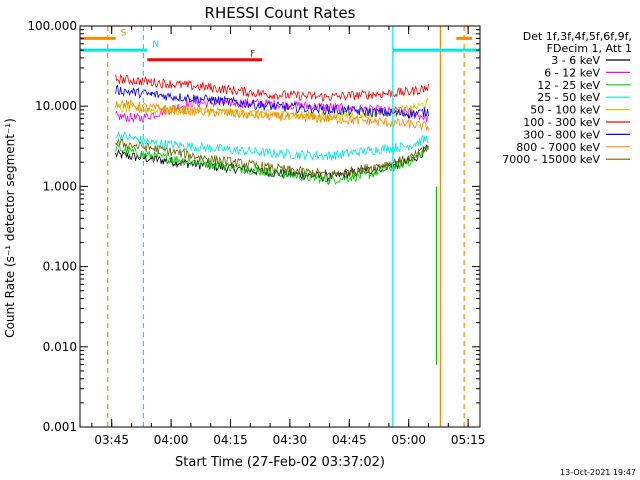 The image size is (640, 480). Describe the element at coordinates (56, 106) in the screenshot. I see `y-tick-label-5: 10.000` at that location.